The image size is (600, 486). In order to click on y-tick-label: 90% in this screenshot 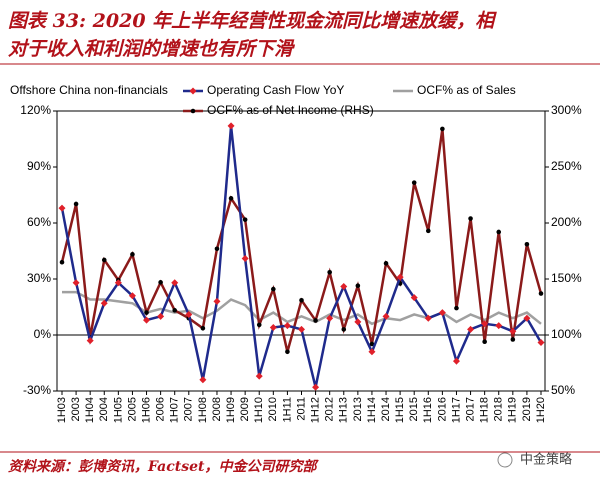, I will do `click(39, 166)`.